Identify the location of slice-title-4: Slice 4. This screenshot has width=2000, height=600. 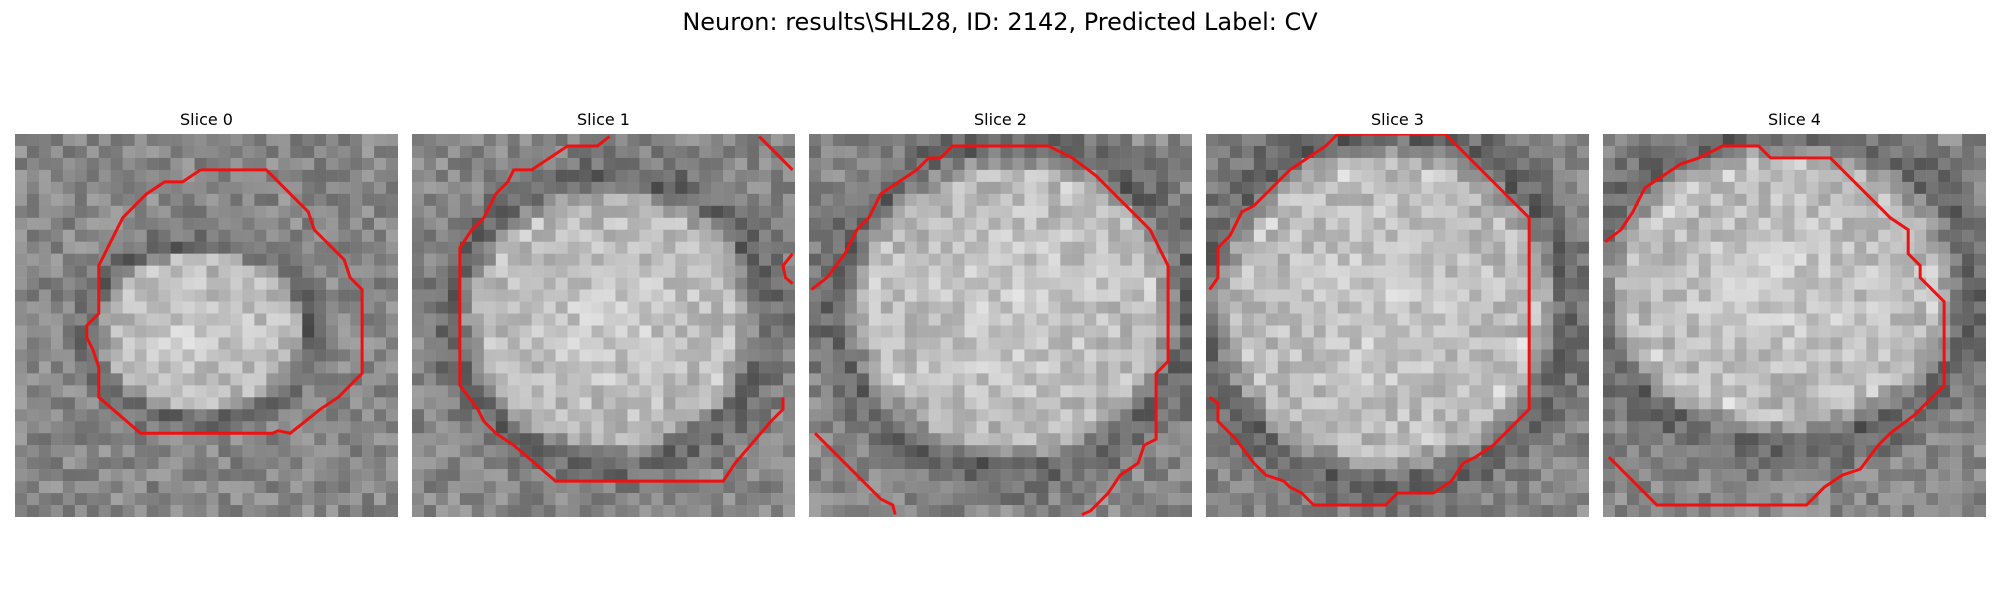
(1794, 119).